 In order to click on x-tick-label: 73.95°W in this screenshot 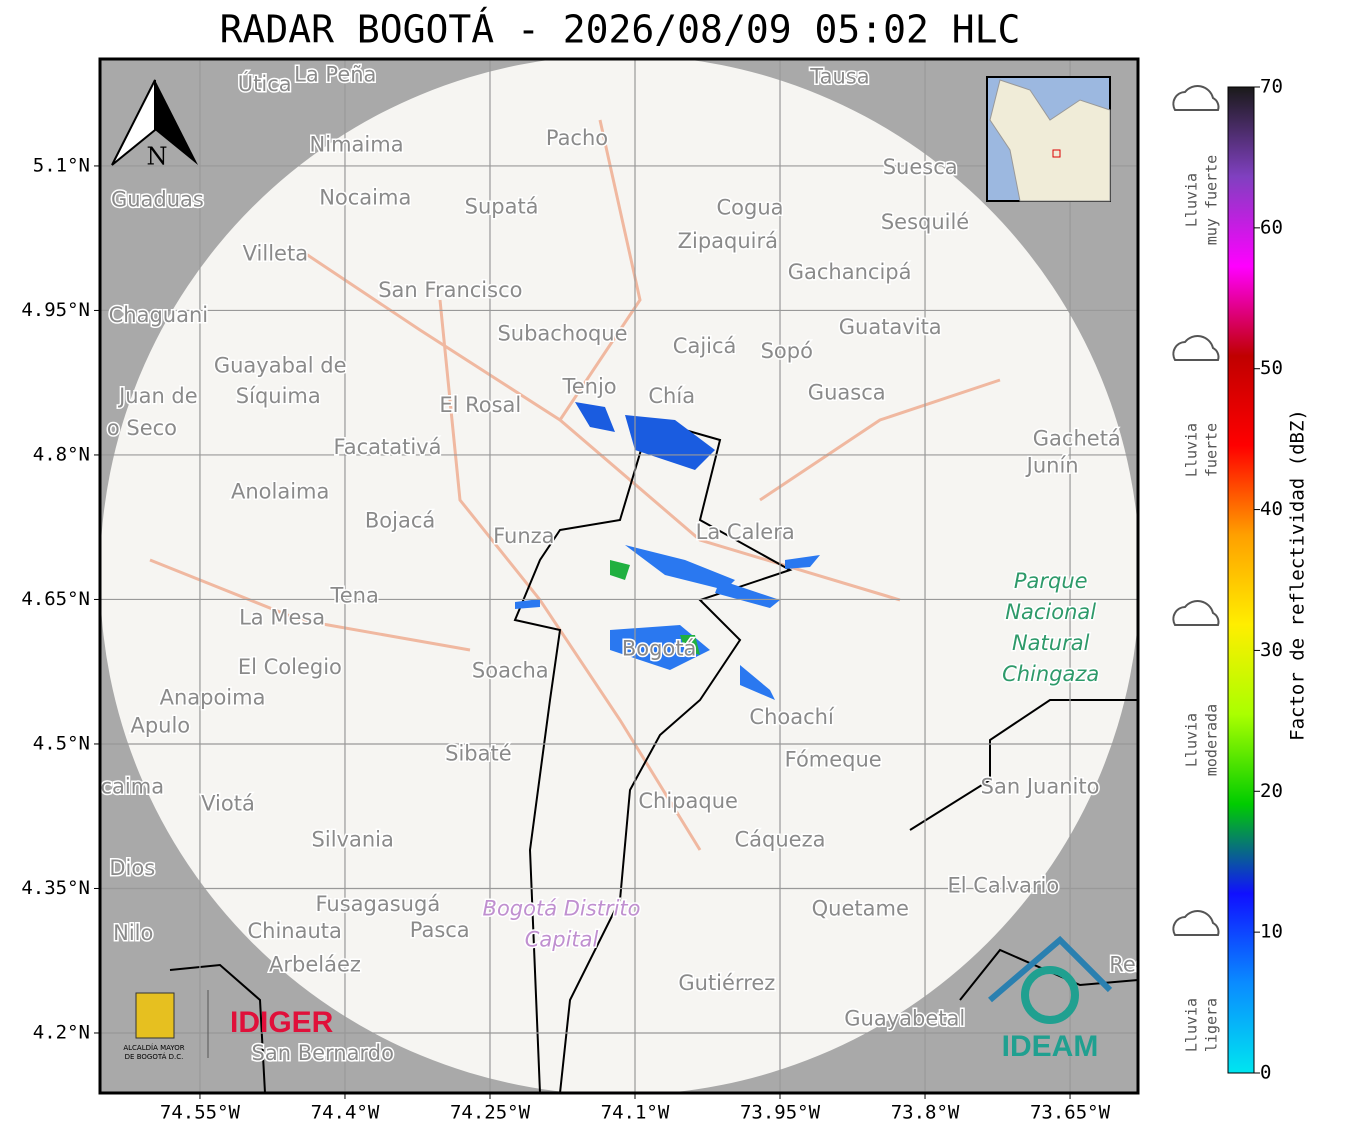, I will do `click(780, 1113)`.